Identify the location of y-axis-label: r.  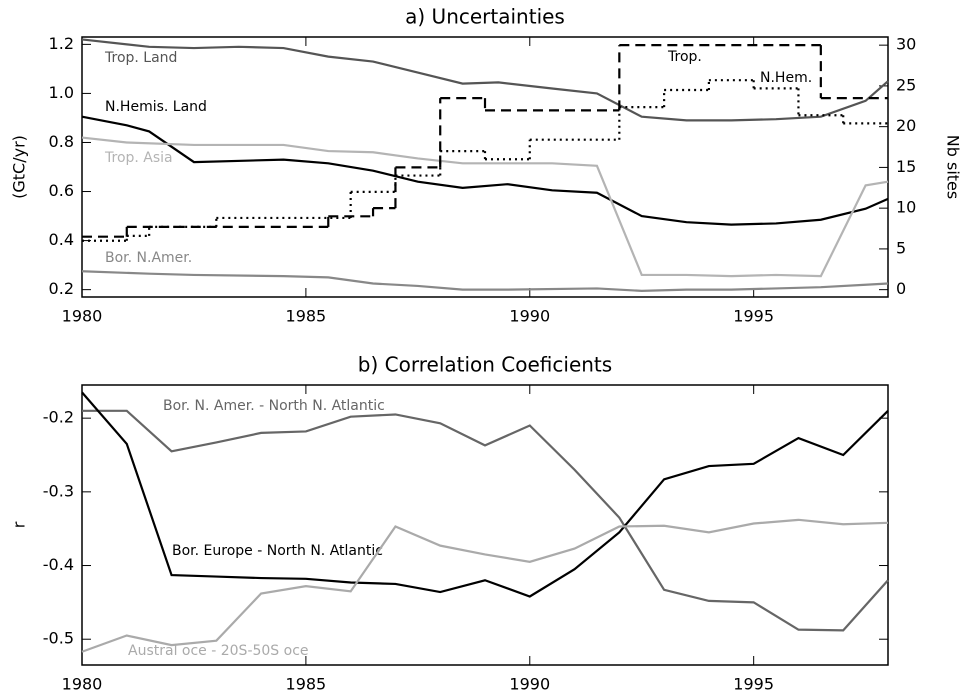
(19, 524).